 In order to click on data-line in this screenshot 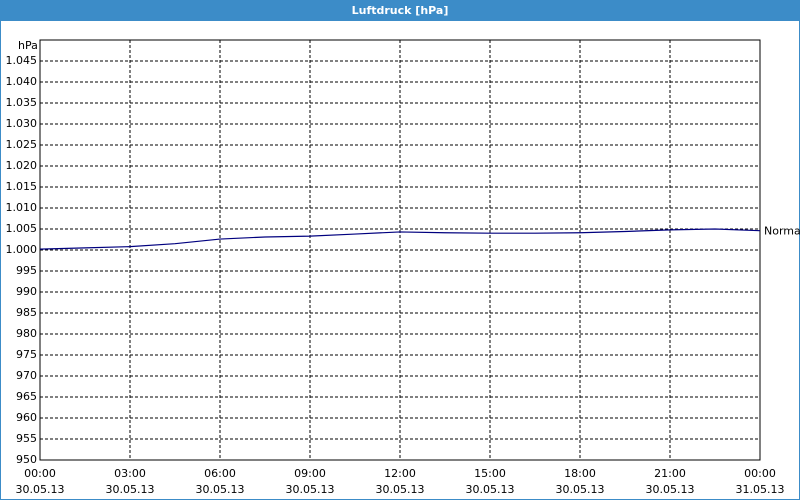, I will do `click(400, 239)`.